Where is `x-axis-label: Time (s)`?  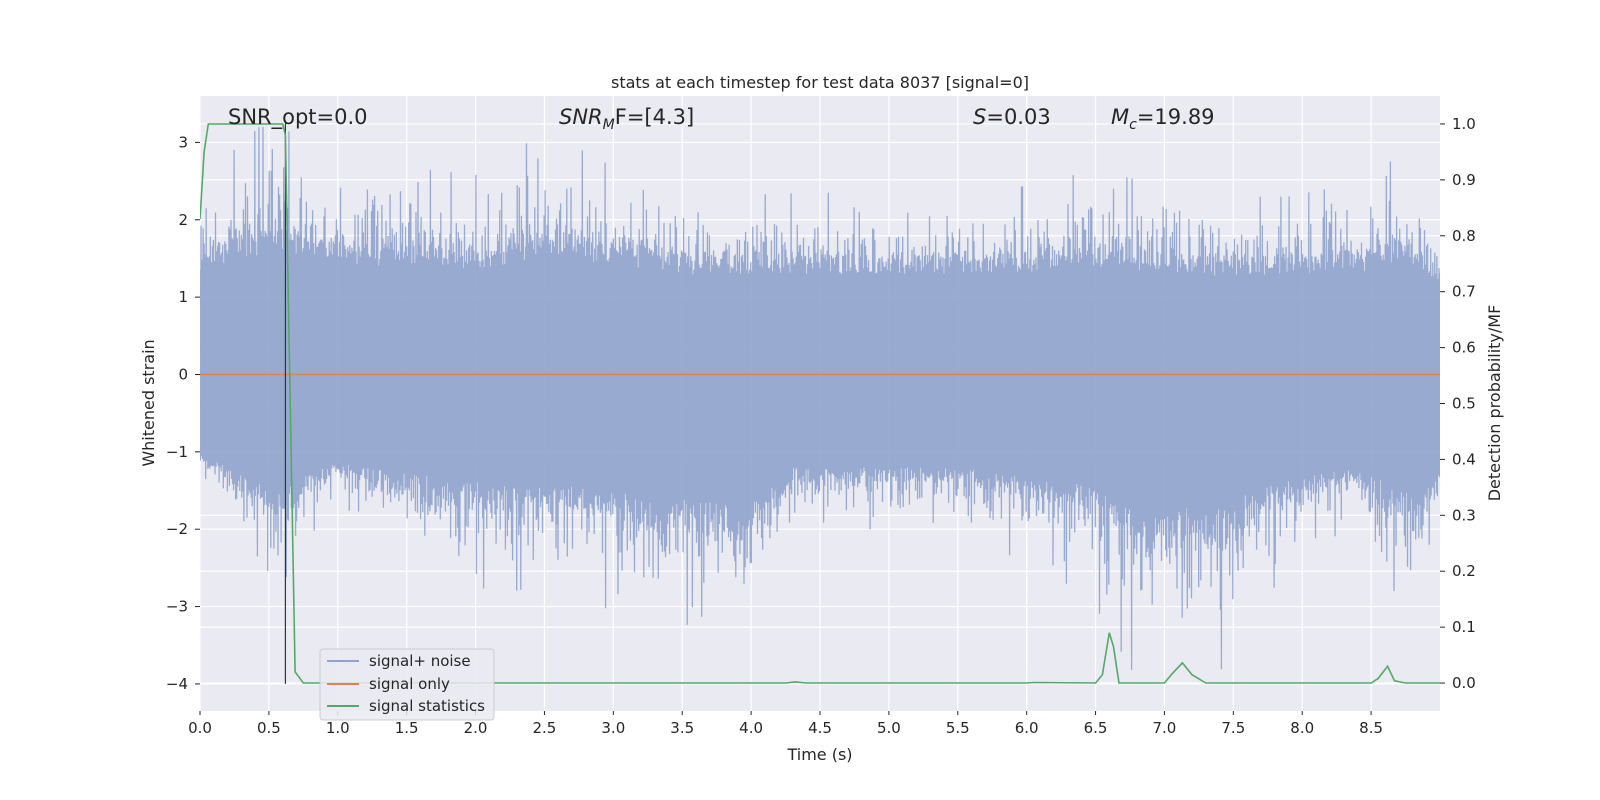
x-axis-label: Time (s) is located at coordinates (819, 754).